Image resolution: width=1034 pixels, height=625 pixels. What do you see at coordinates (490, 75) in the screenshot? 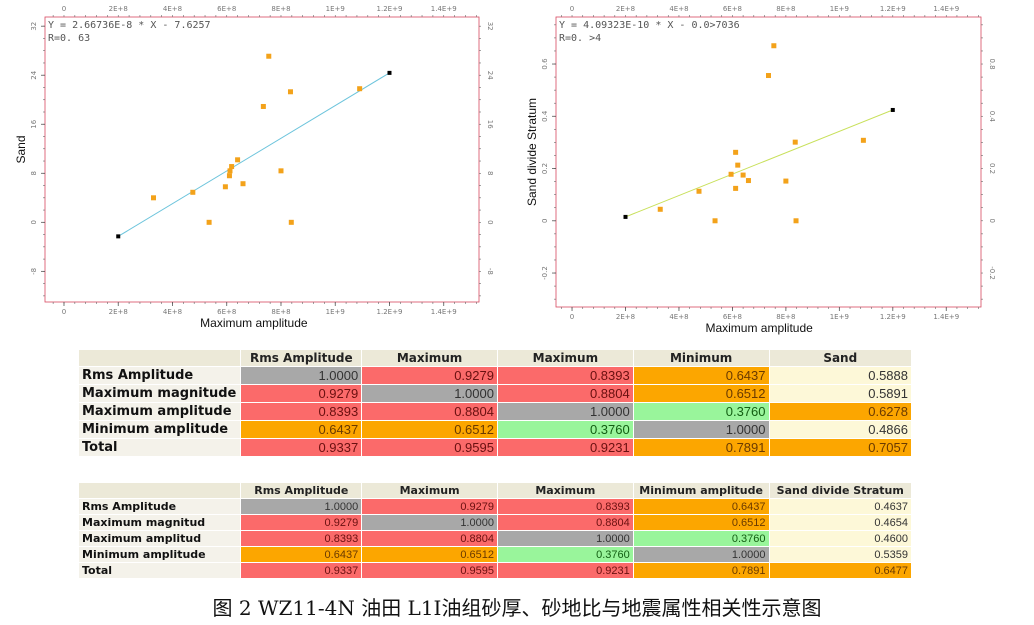
I see `y-tick-label-right: 24` at bounding box center [490, 75].